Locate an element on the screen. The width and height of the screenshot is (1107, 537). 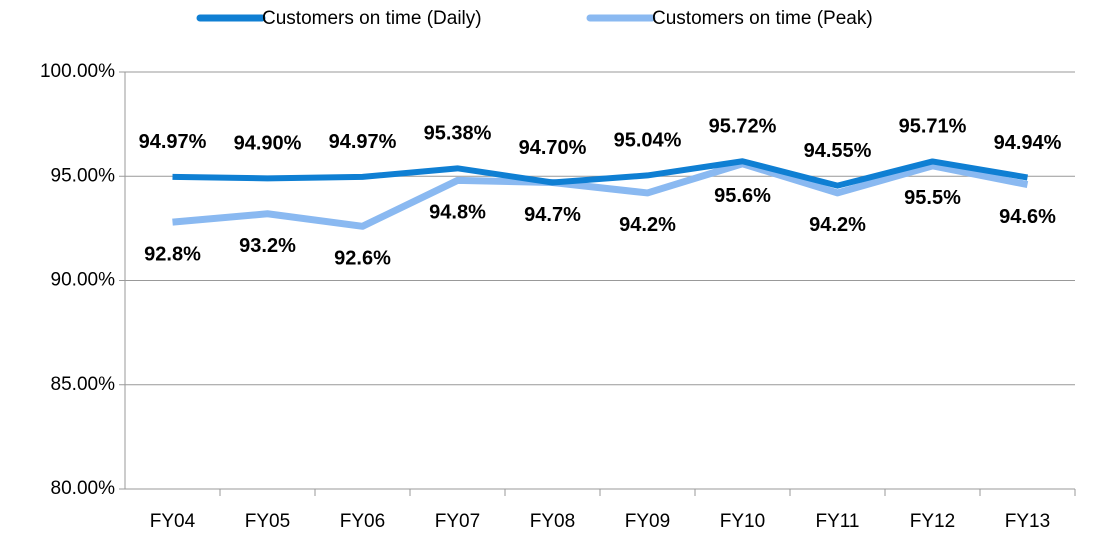
x-tick-label: FY05 is located at coordinates (267, 521).